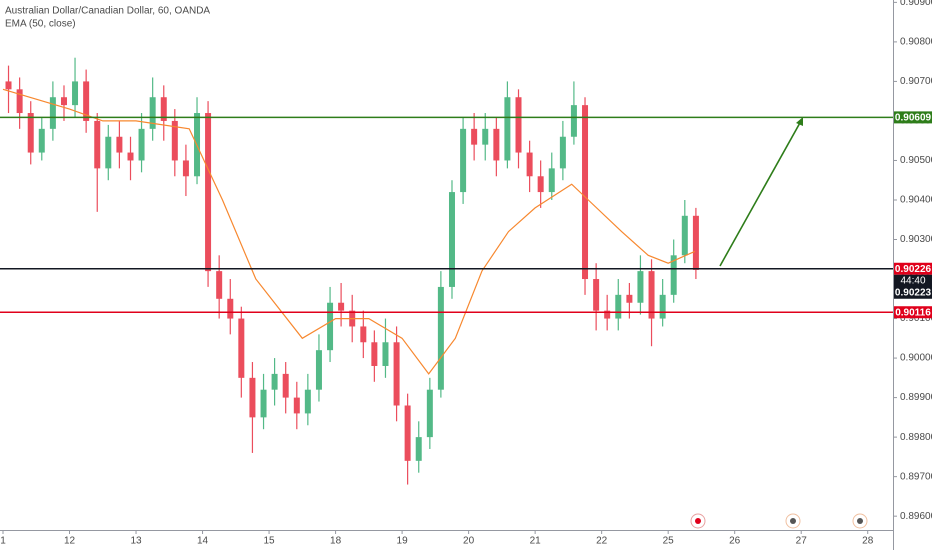 The width and height of the screenshot is (932, 550). I want to click on last-price-tag, so click(913, 286).